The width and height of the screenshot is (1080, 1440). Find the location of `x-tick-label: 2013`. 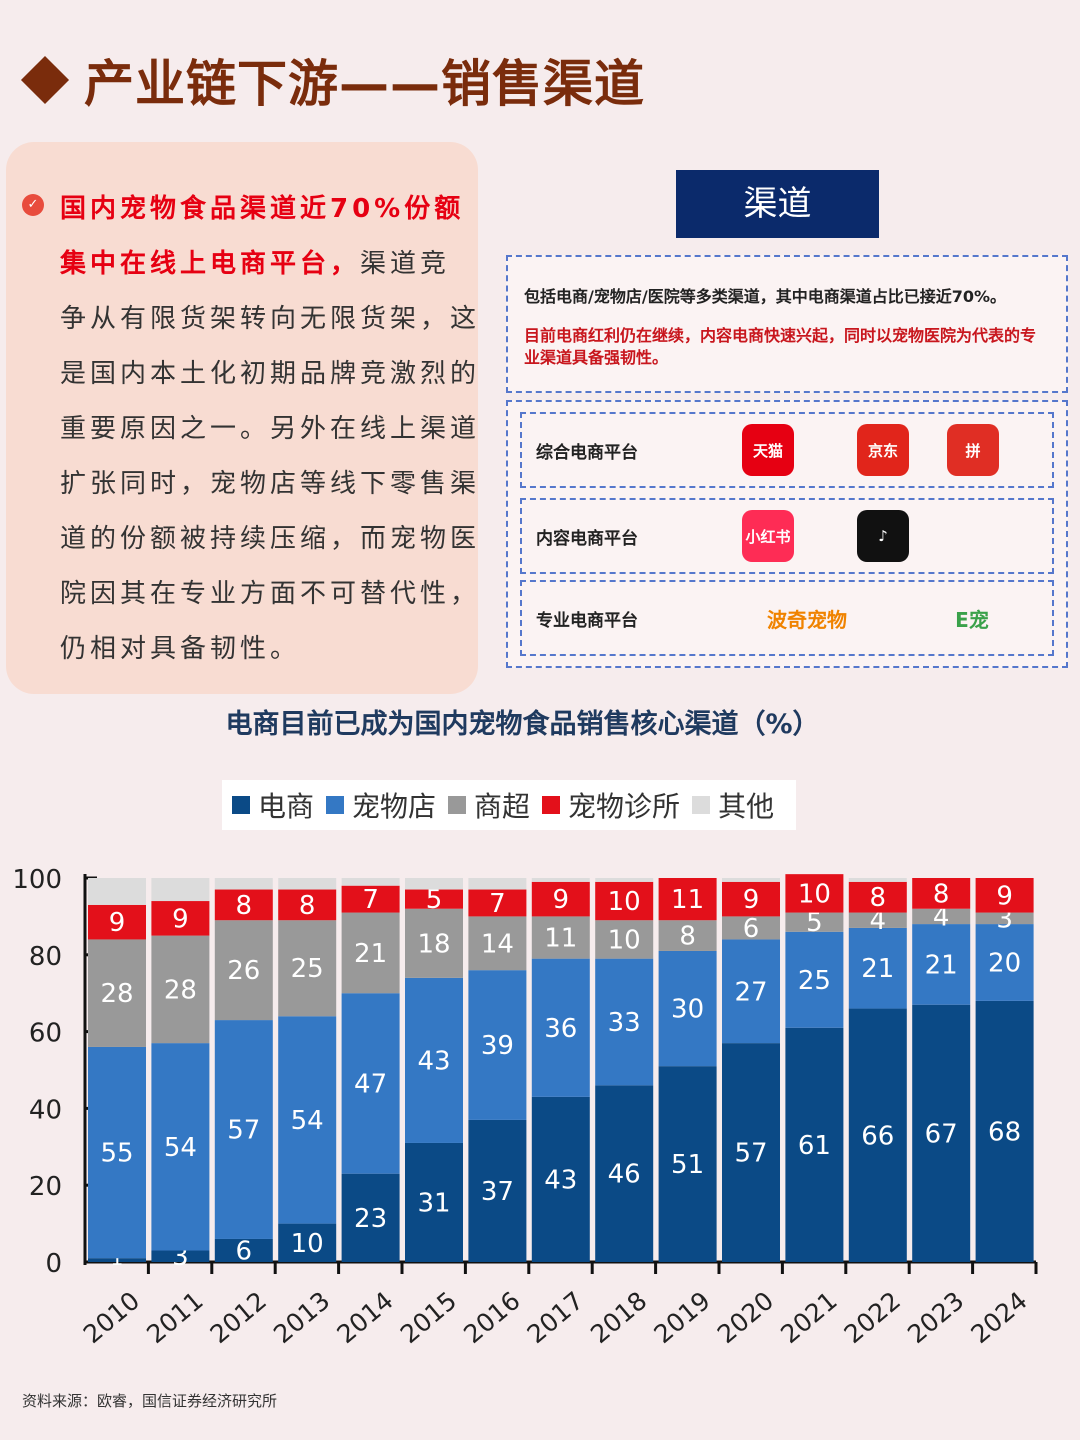

x-tick-label: 2013 is located at coordinates (301, 1317).